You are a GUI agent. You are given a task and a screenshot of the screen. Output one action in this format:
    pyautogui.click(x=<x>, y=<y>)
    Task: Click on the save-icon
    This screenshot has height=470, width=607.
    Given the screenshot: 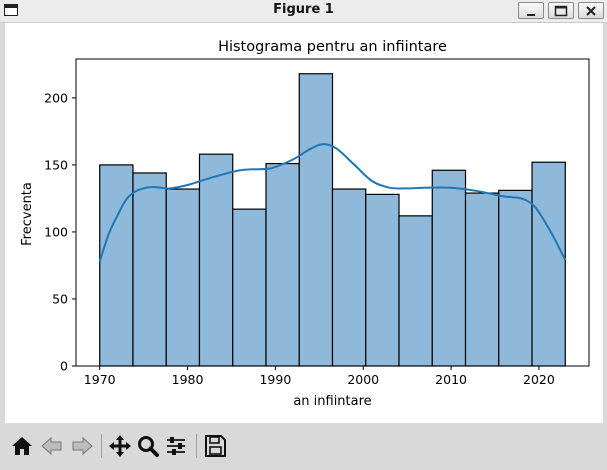 What is the action you would take?
    pyautogui.click(x=215, y=446)
    